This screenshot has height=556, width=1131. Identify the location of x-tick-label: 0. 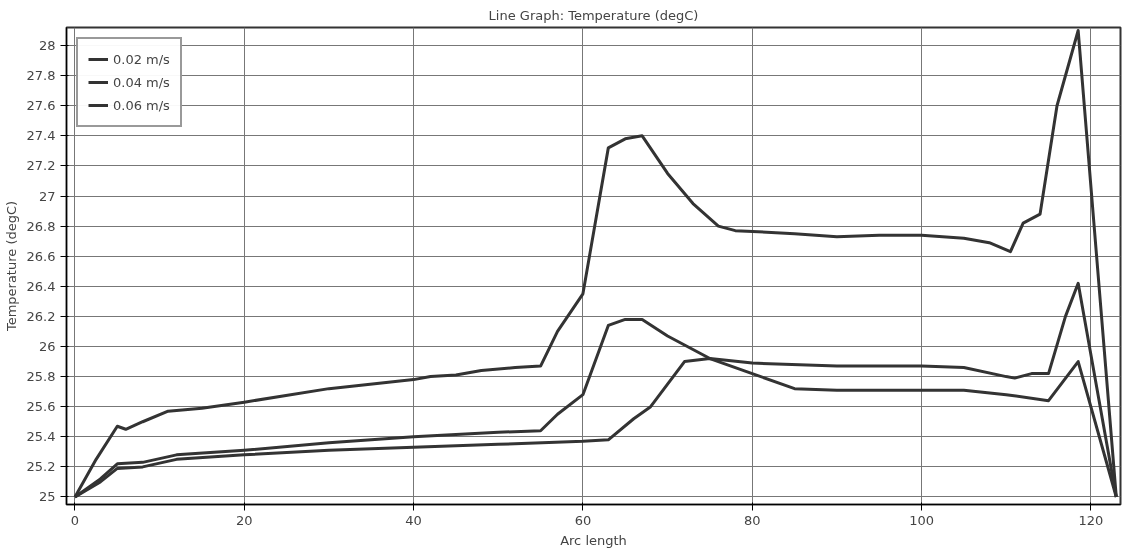
(75, 520).